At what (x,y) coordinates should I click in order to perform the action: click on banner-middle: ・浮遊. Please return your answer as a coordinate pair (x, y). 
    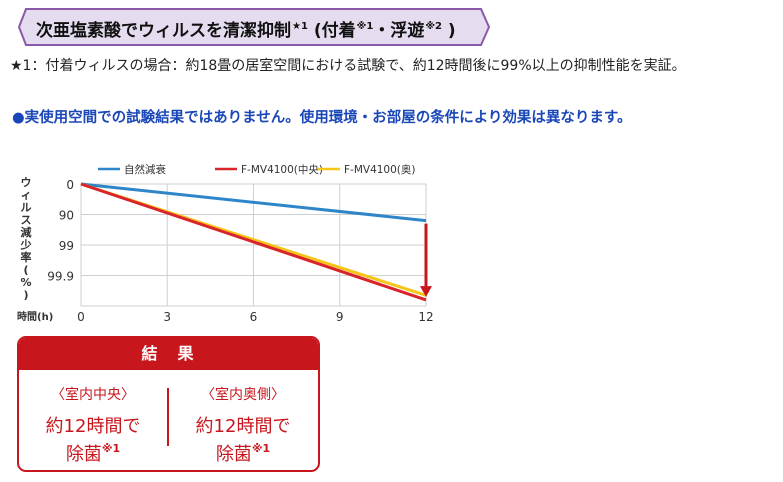
    Looking at the image, I should click on (399, 31).